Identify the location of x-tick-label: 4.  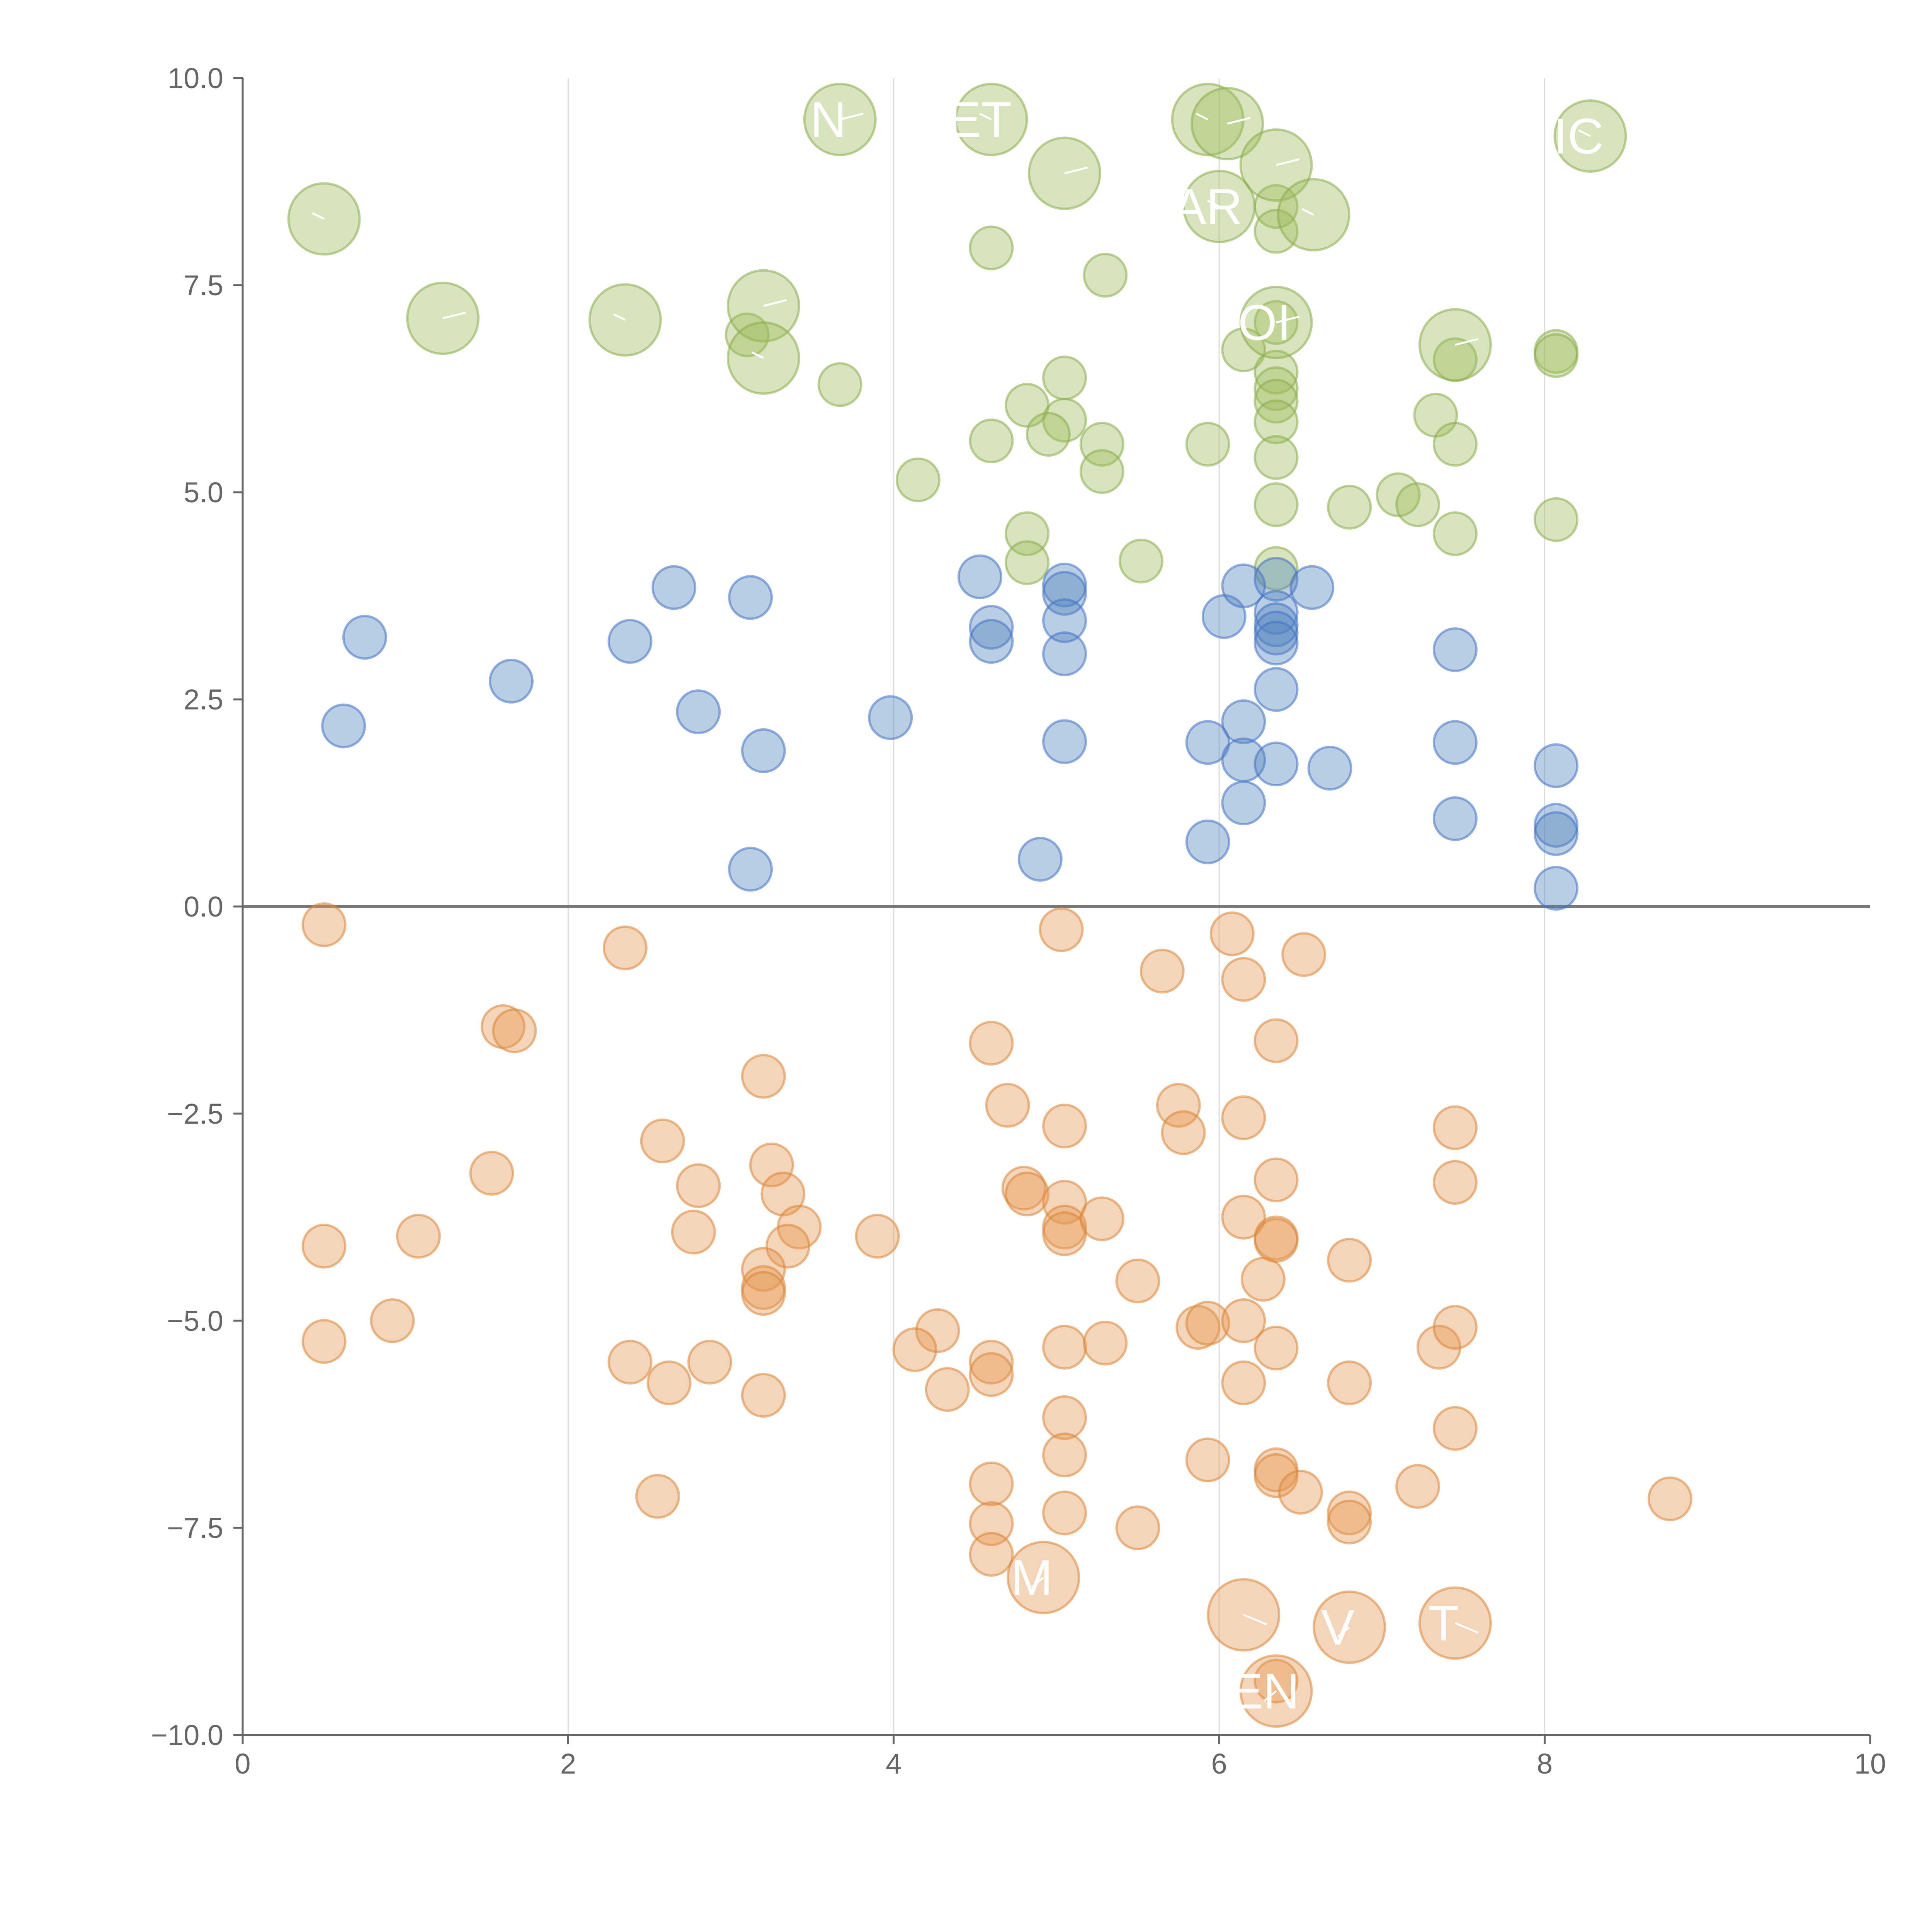
(893, 1764).